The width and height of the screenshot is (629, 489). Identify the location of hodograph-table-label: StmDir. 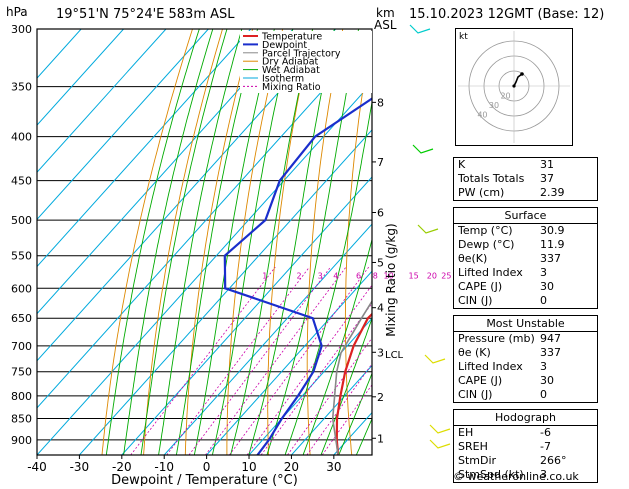
(477, 460).